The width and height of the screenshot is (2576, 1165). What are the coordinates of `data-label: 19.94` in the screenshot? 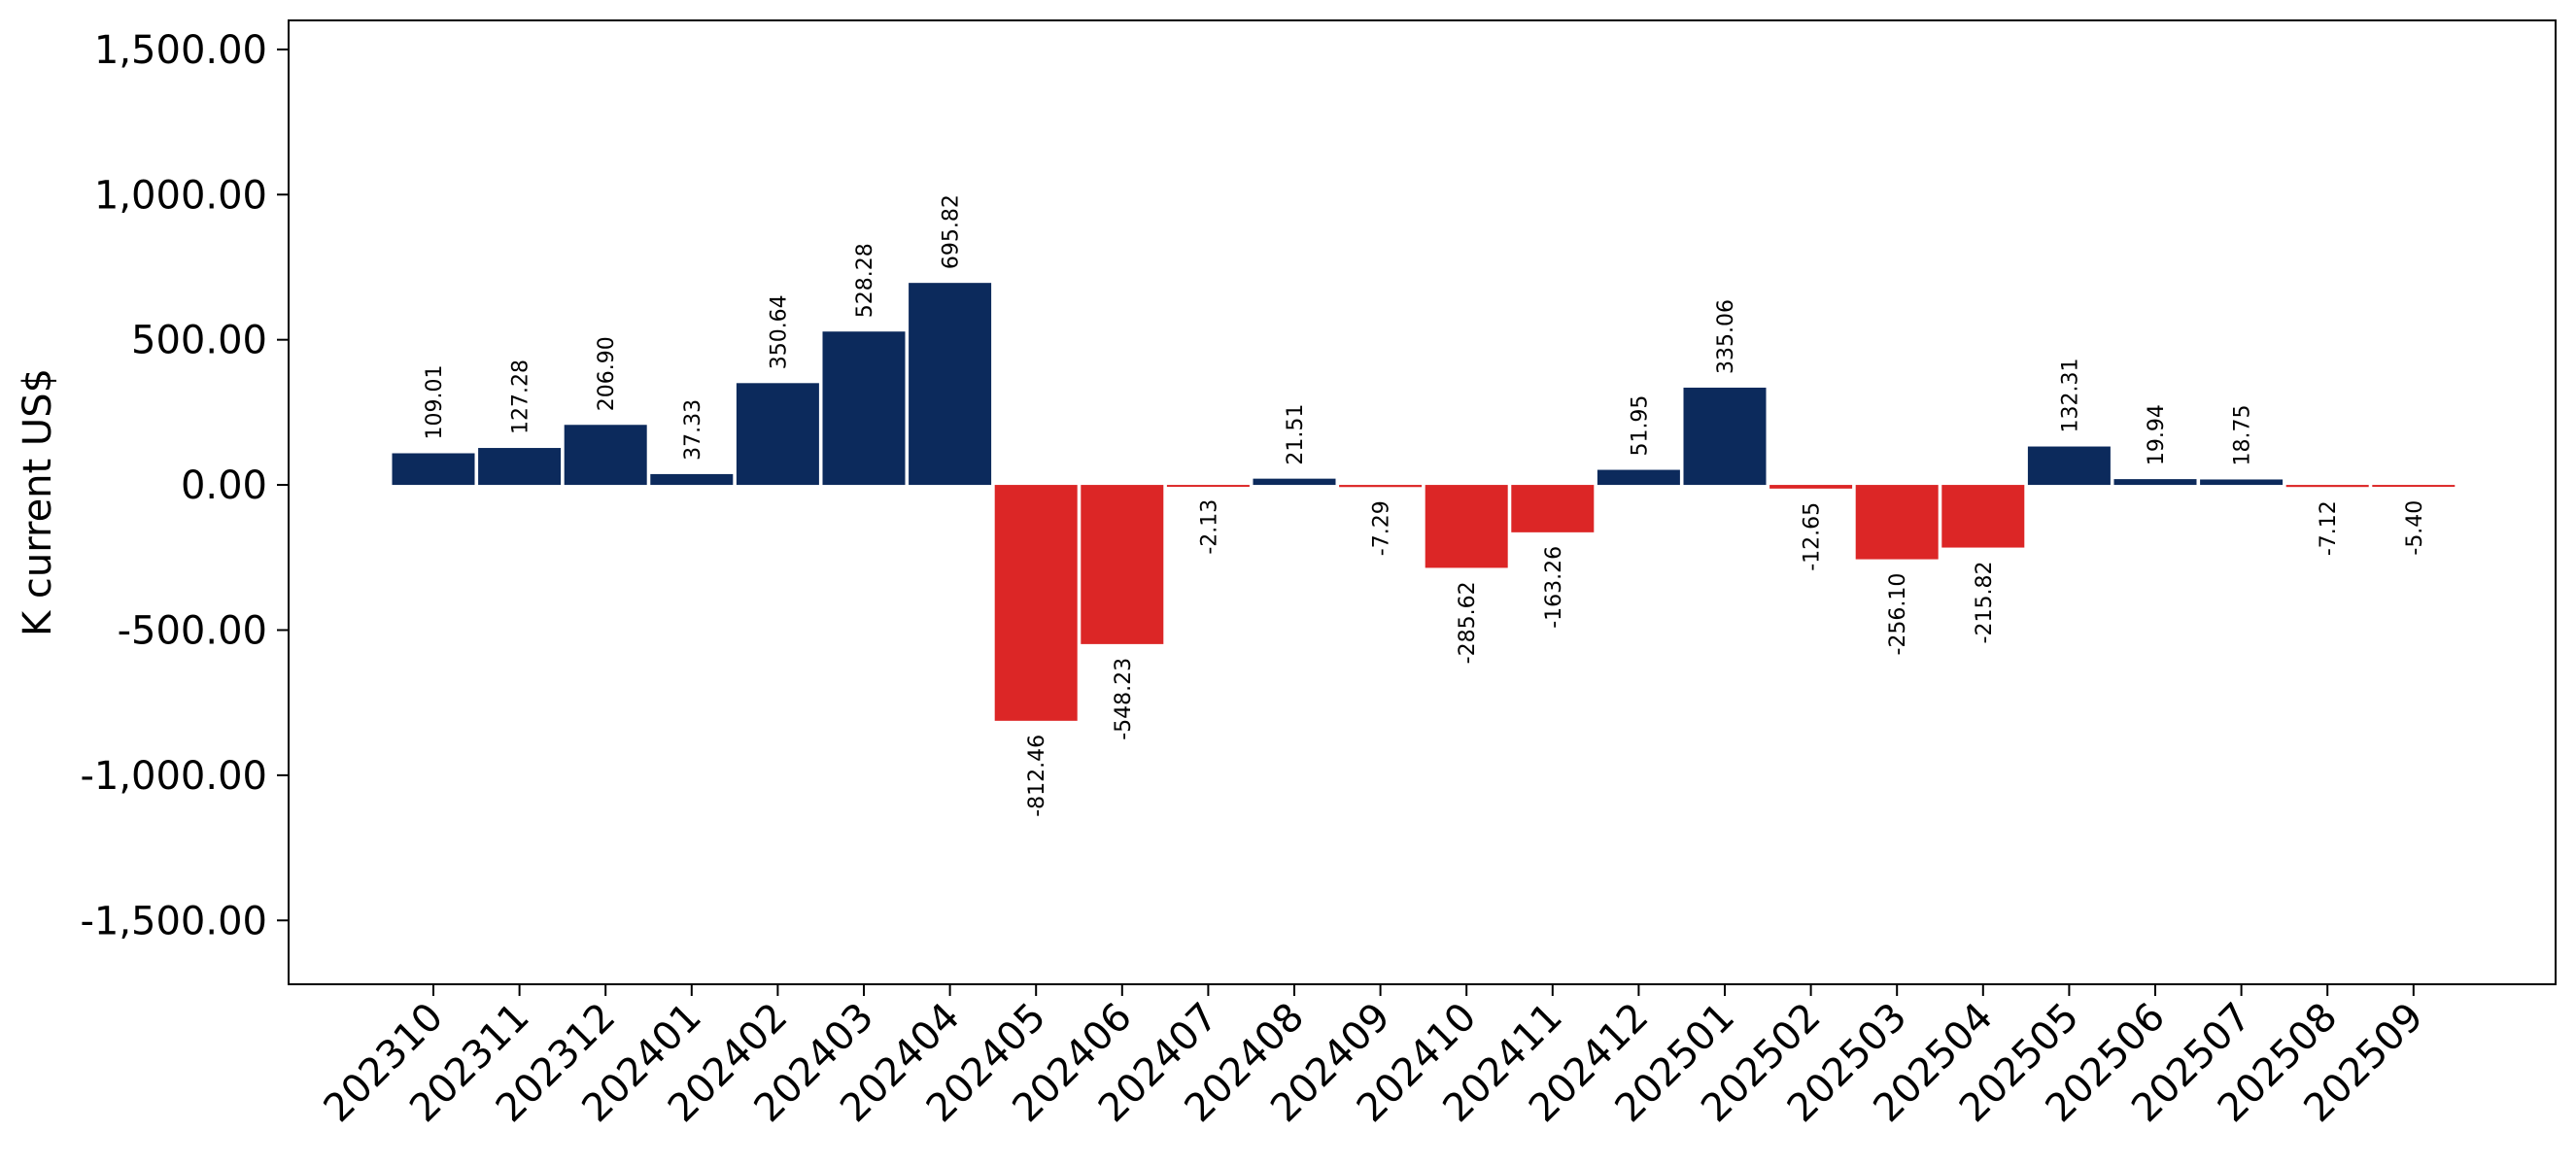 It's located at (2157, 434).